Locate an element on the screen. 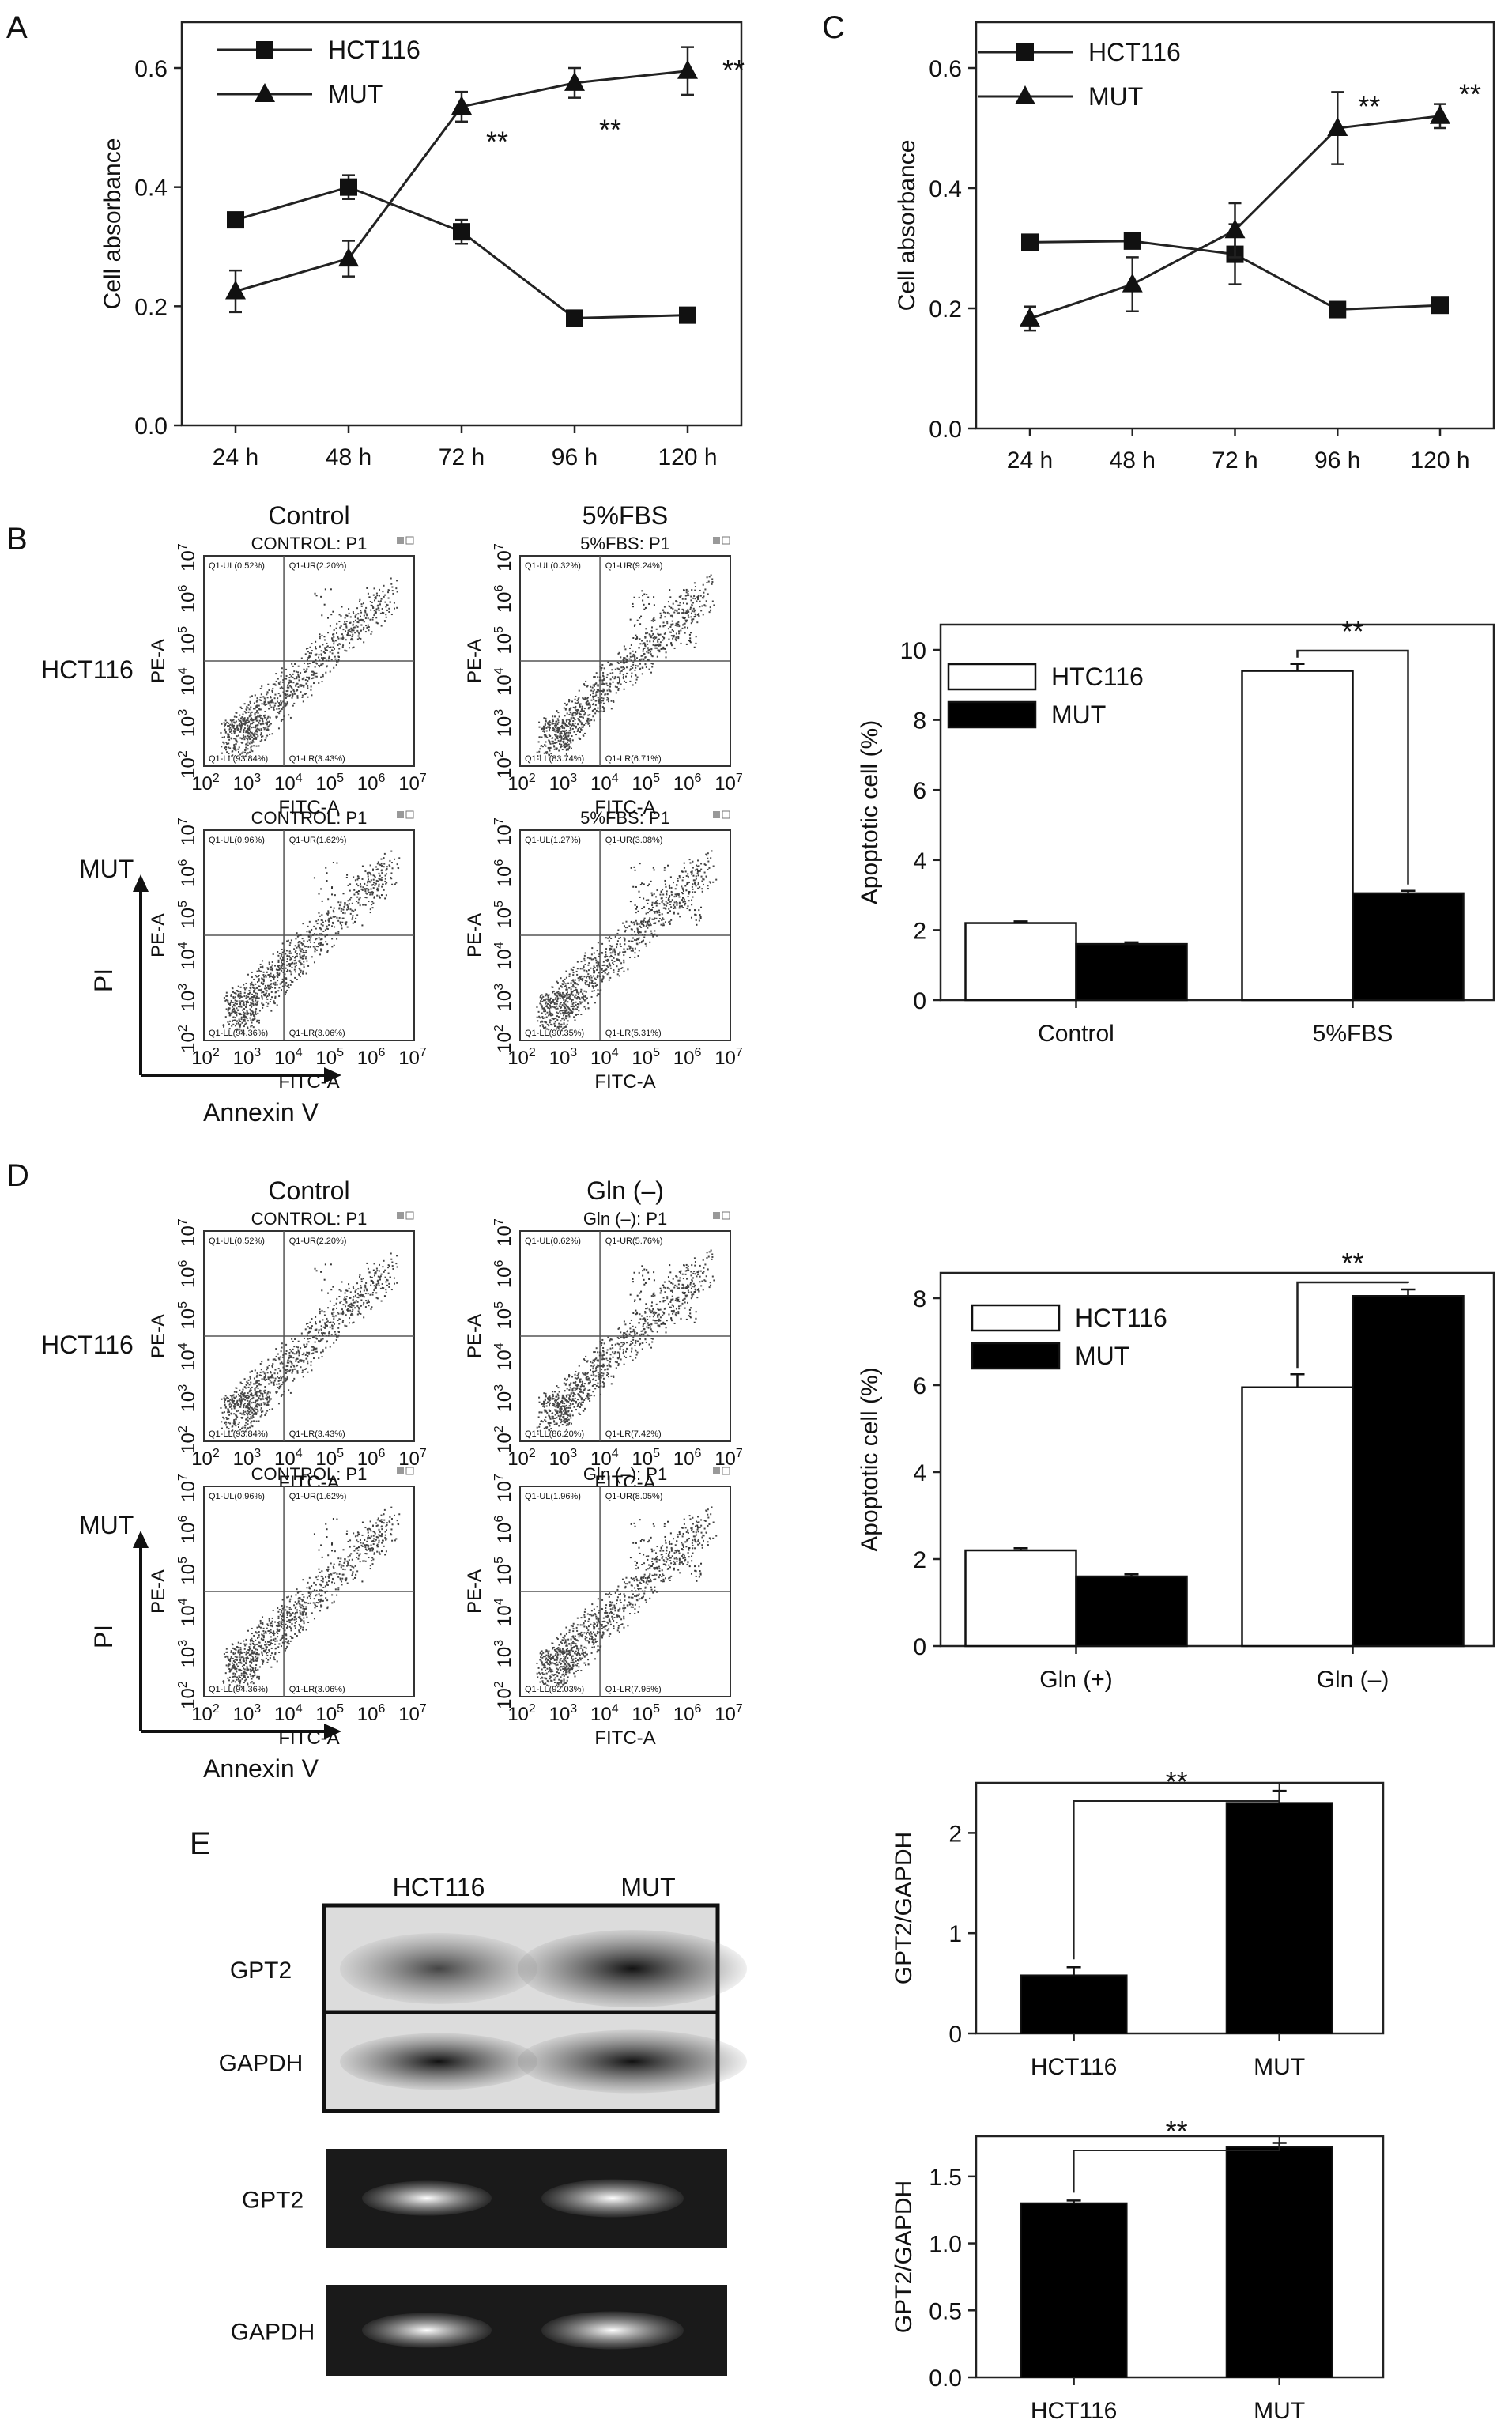 The height and width of the screenshot is (2424, 1512). x-tick-label: MUT is located at coordinates (1279, 2067).